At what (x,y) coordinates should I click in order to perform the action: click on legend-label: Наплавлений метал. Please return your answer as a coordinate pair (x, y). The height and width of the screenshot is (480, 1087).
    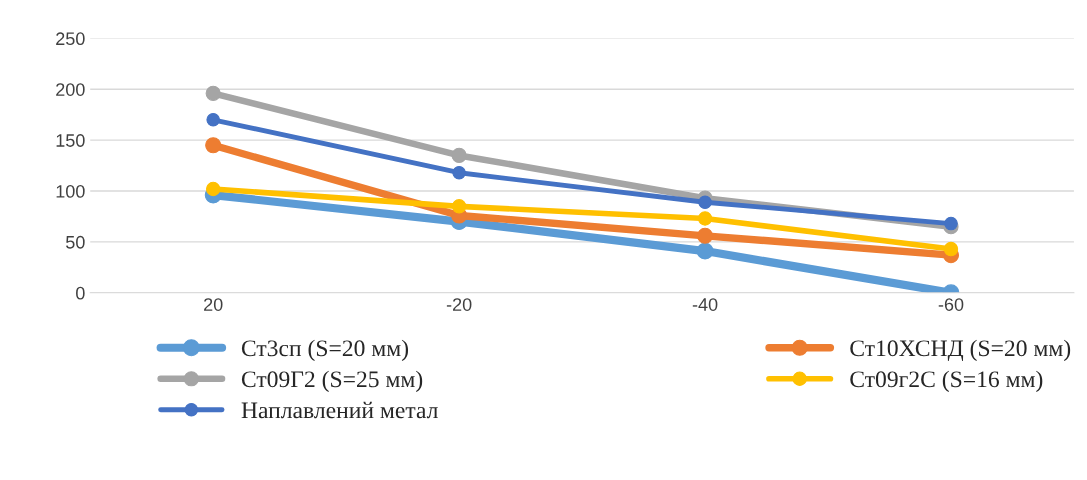
    Looking at the image, I should click on (339, 410).